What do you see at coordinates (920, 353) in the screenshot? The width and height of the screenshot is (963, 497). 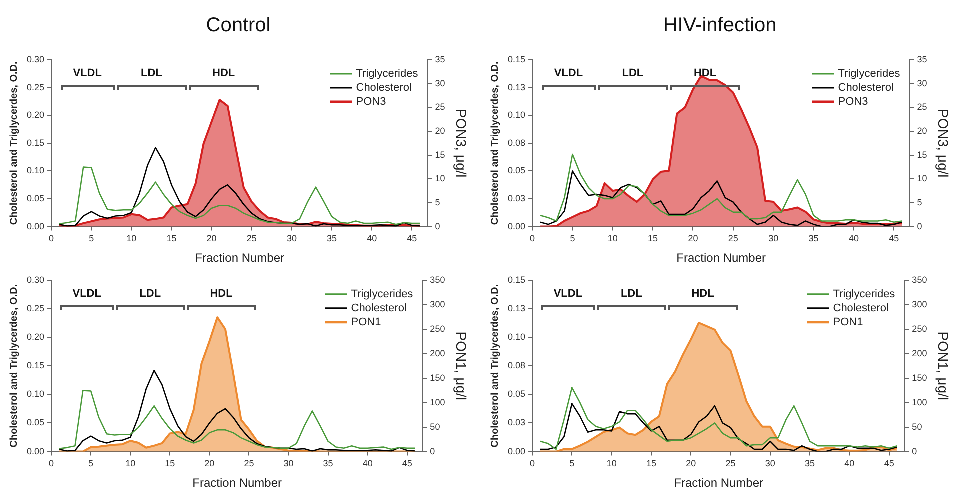 I see `y2-tick-label: 200` at bounding box center [920, 353].